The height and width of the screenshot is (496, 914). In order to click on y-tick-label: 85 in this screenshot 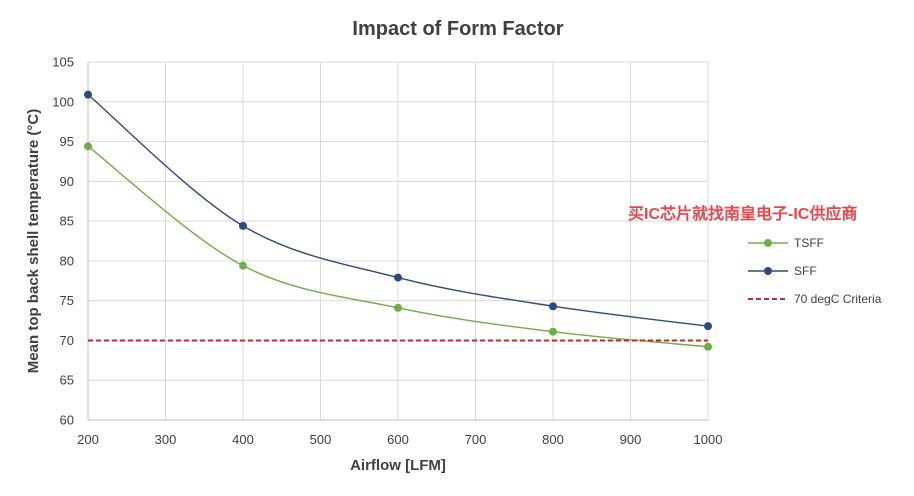, I will do `click(67, 221)`.